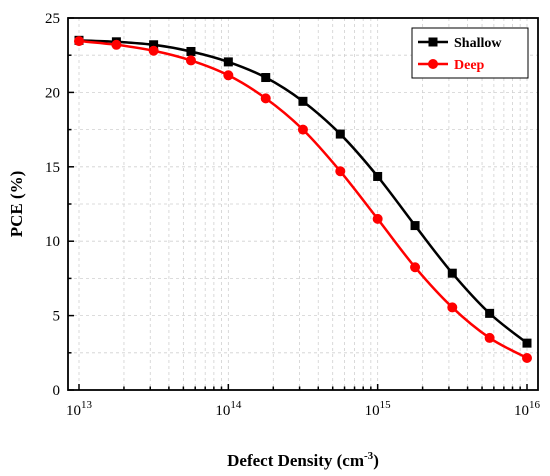 The width and height of the screenshot is (550, 476). What do you see at coordinates (52, 168) in the screenshot?
I see `y-tick-label: 15` at bounding box center [52, 168].